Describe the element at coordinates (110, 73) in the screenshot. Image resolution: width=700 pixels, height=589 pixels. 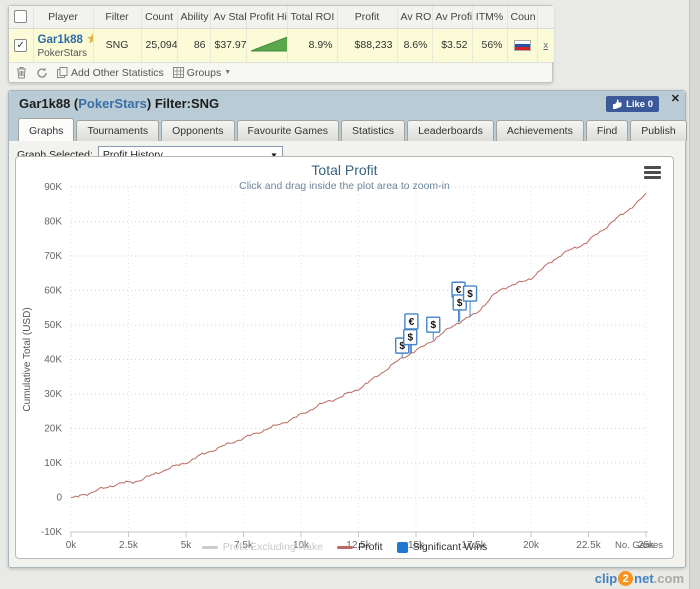
I see `add-other-statistics-button: Add Other Statistics` at that location.